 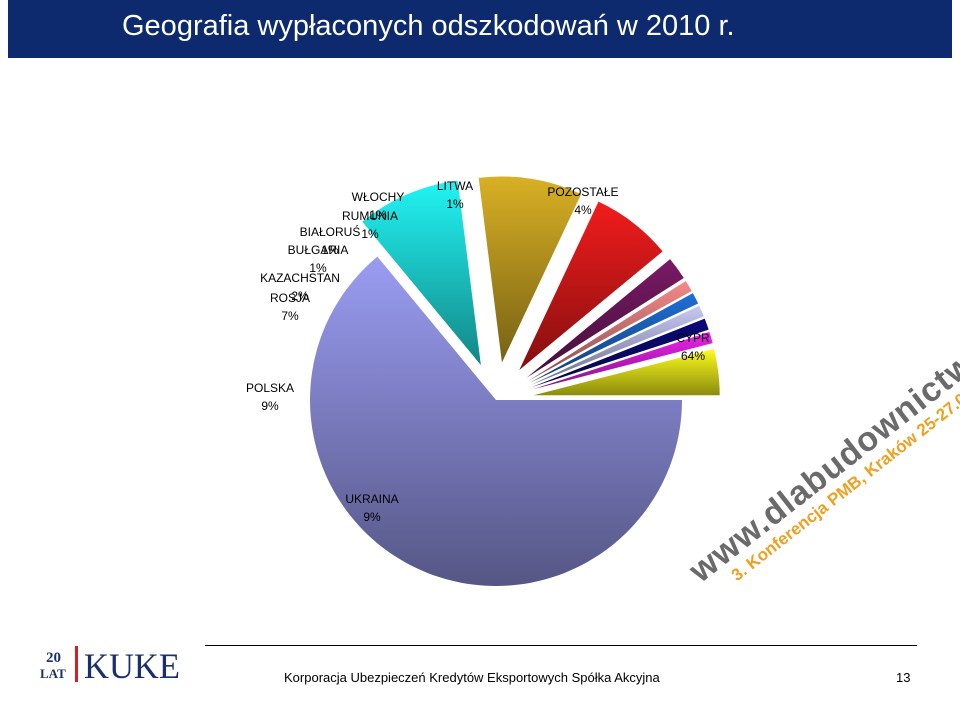 What do you see at coordinates (290, 316) in the screenshot?
I see `label-value: 7%` at bounding box center [290, 316].